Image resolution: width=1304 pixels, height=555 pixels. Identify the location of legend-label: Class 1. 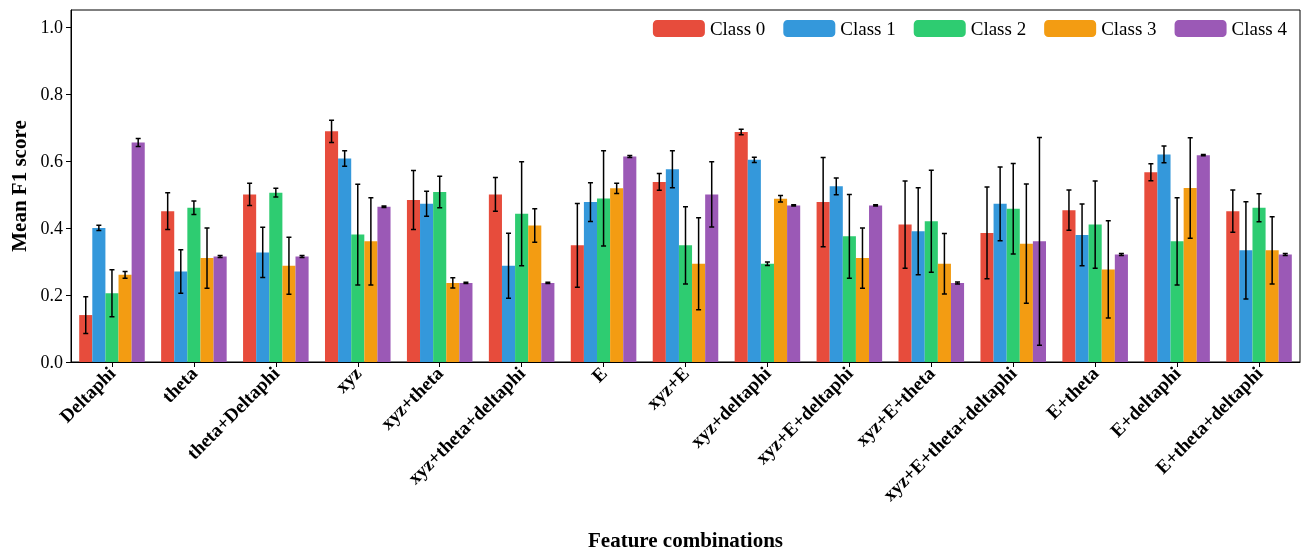
(868, 28).